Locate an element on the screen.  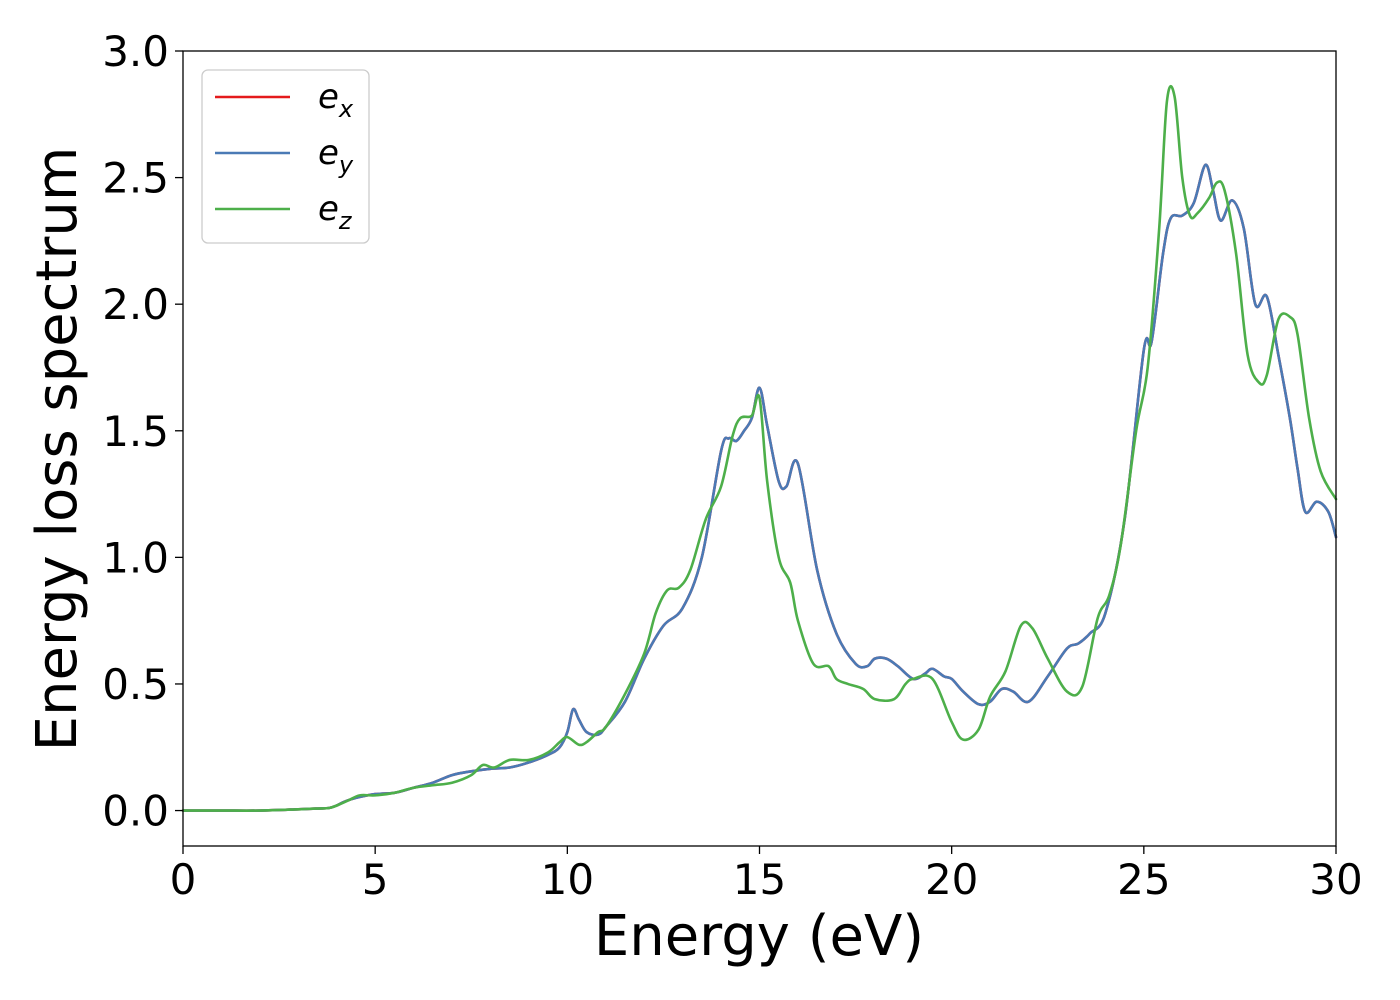
x-tick-label: 0 is located at coordinates (183, 879).